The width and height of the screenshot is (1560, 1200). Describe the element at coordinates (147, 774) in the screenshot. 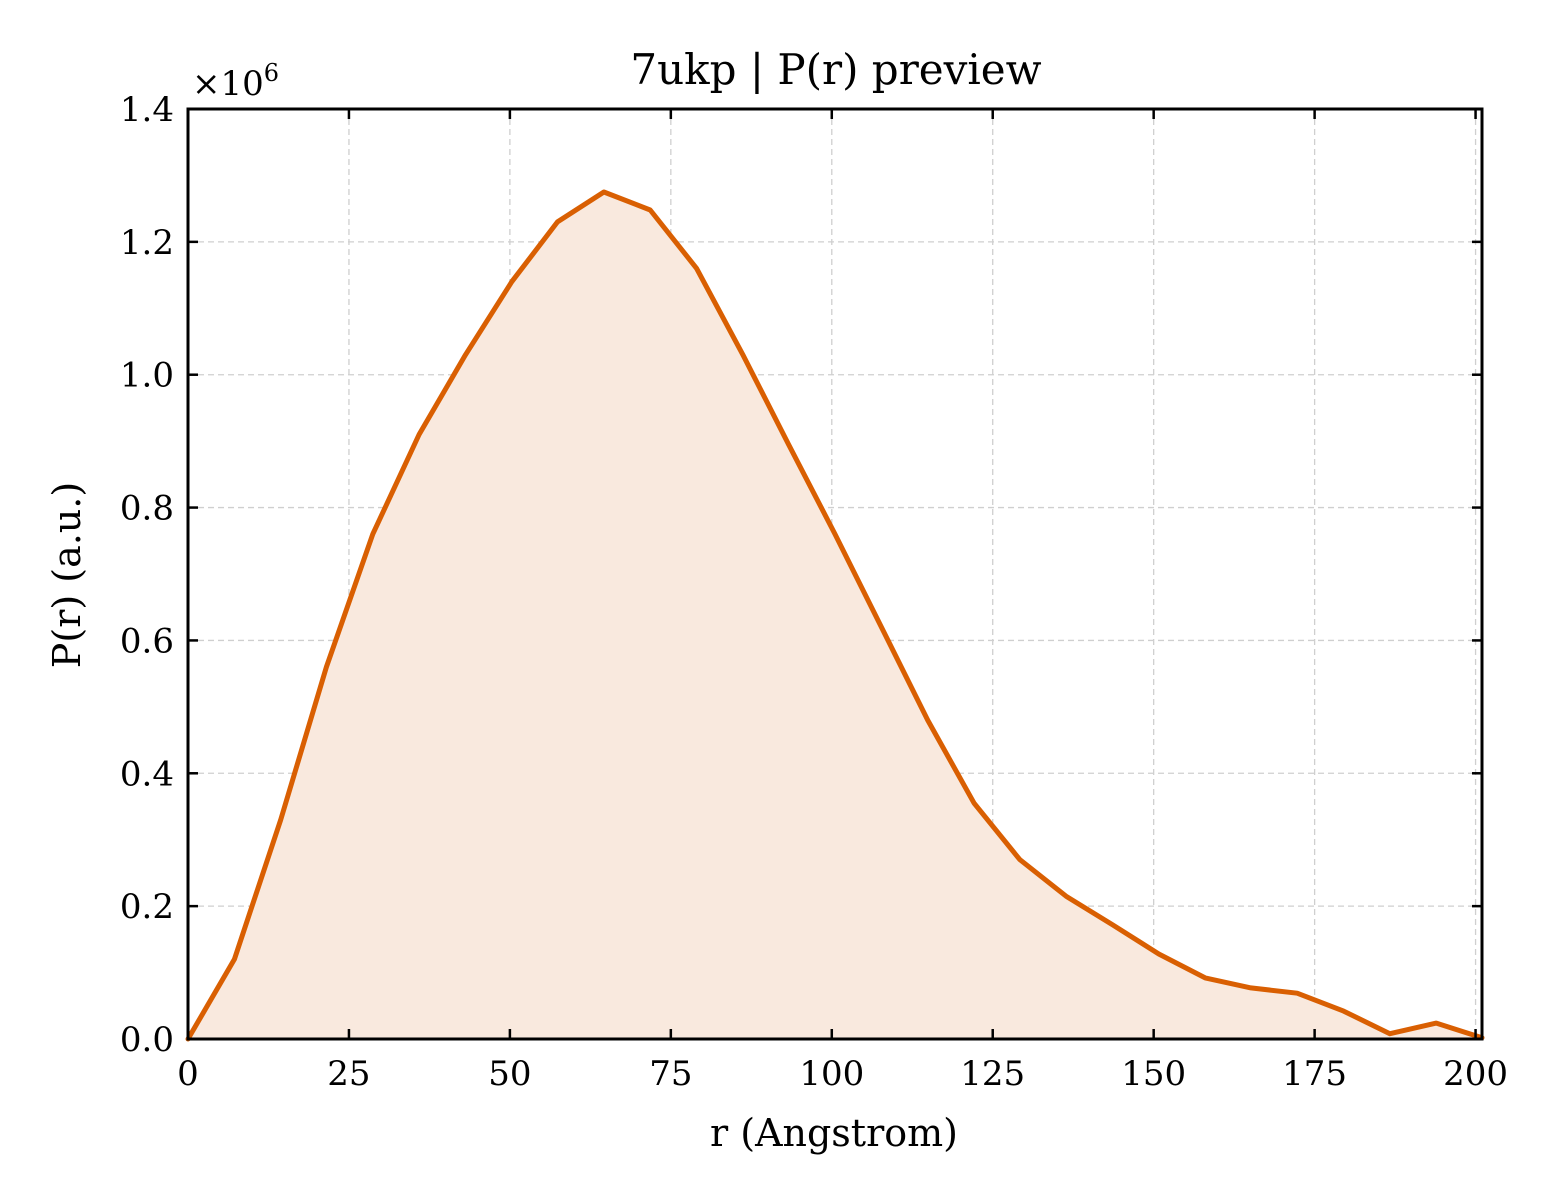

I see `y-tick-label: 0.4` at that location.